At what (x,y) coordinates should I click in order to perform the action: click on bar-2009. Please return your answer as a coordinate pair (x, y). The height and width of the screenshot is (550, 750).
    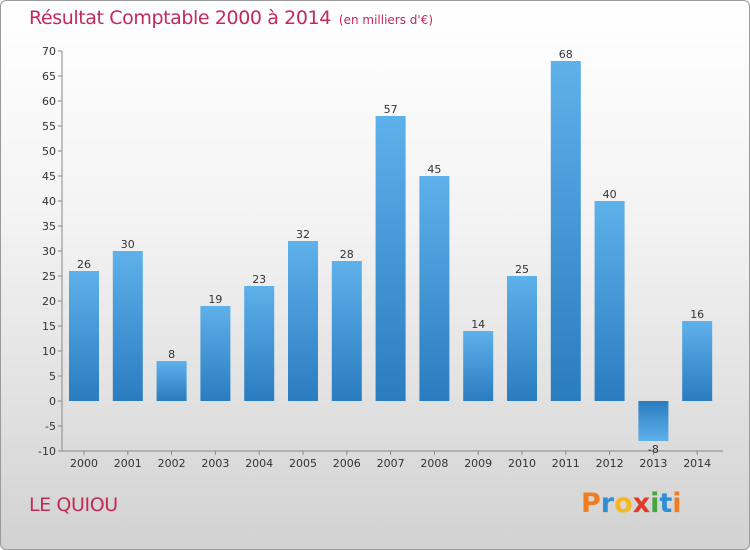
    Looking at the image, I should click on (478, 366).